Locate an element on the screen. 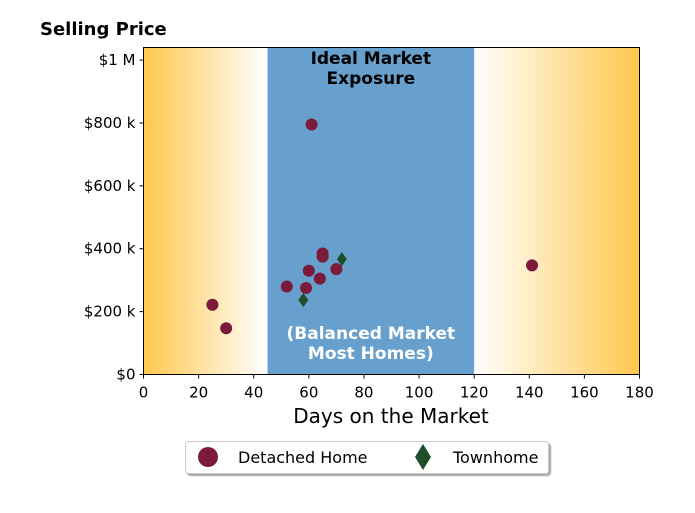 The image size is (695, 513). x-axis-title: Days on the Market is located at coordinates (391, 416).